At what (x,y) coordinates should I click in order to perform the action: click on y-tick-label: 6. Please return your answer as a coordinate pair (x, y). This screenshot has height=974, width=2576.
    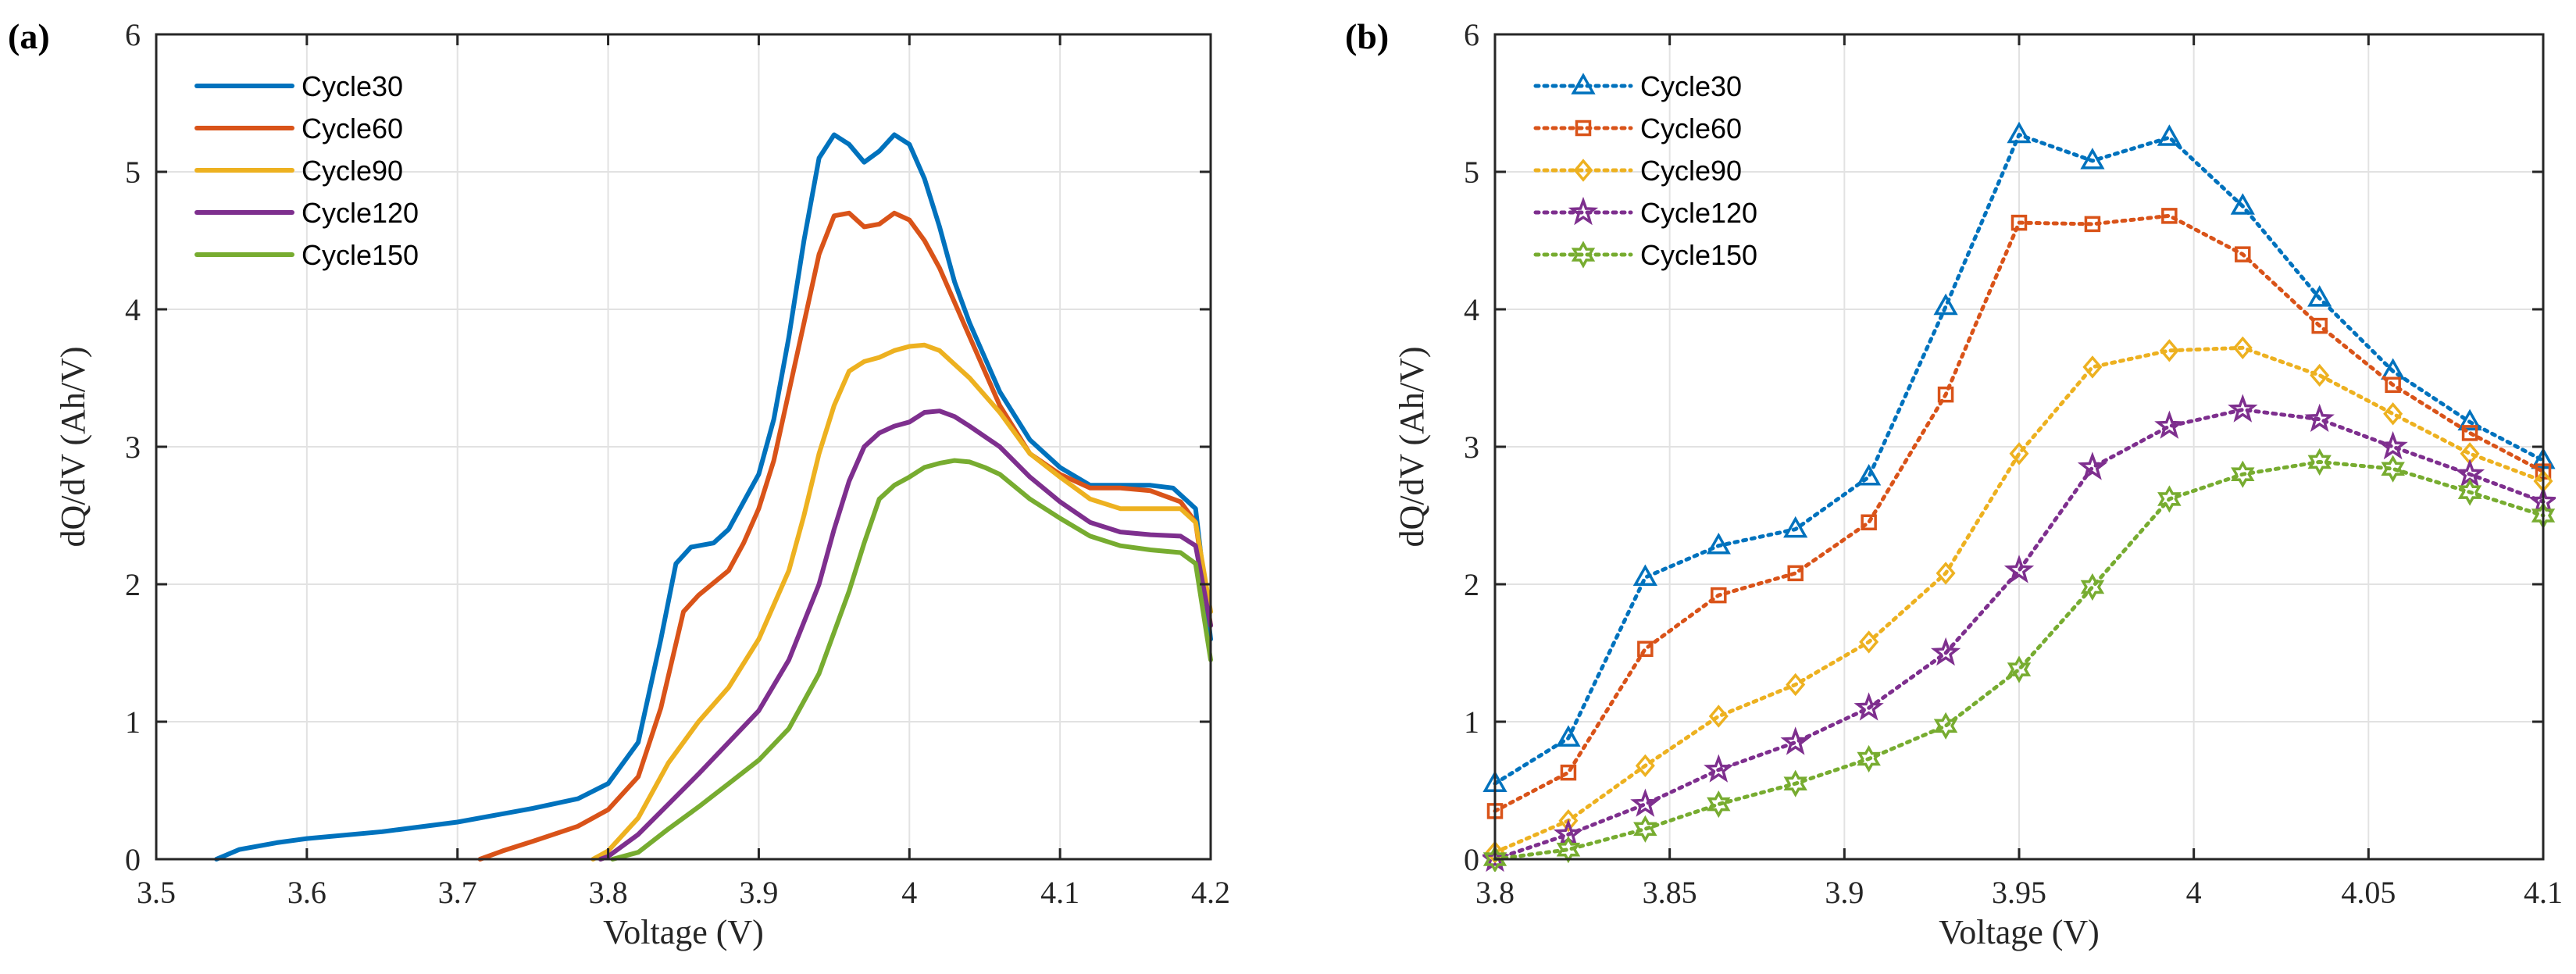
    Looking at the image, I should click on (133, 34).